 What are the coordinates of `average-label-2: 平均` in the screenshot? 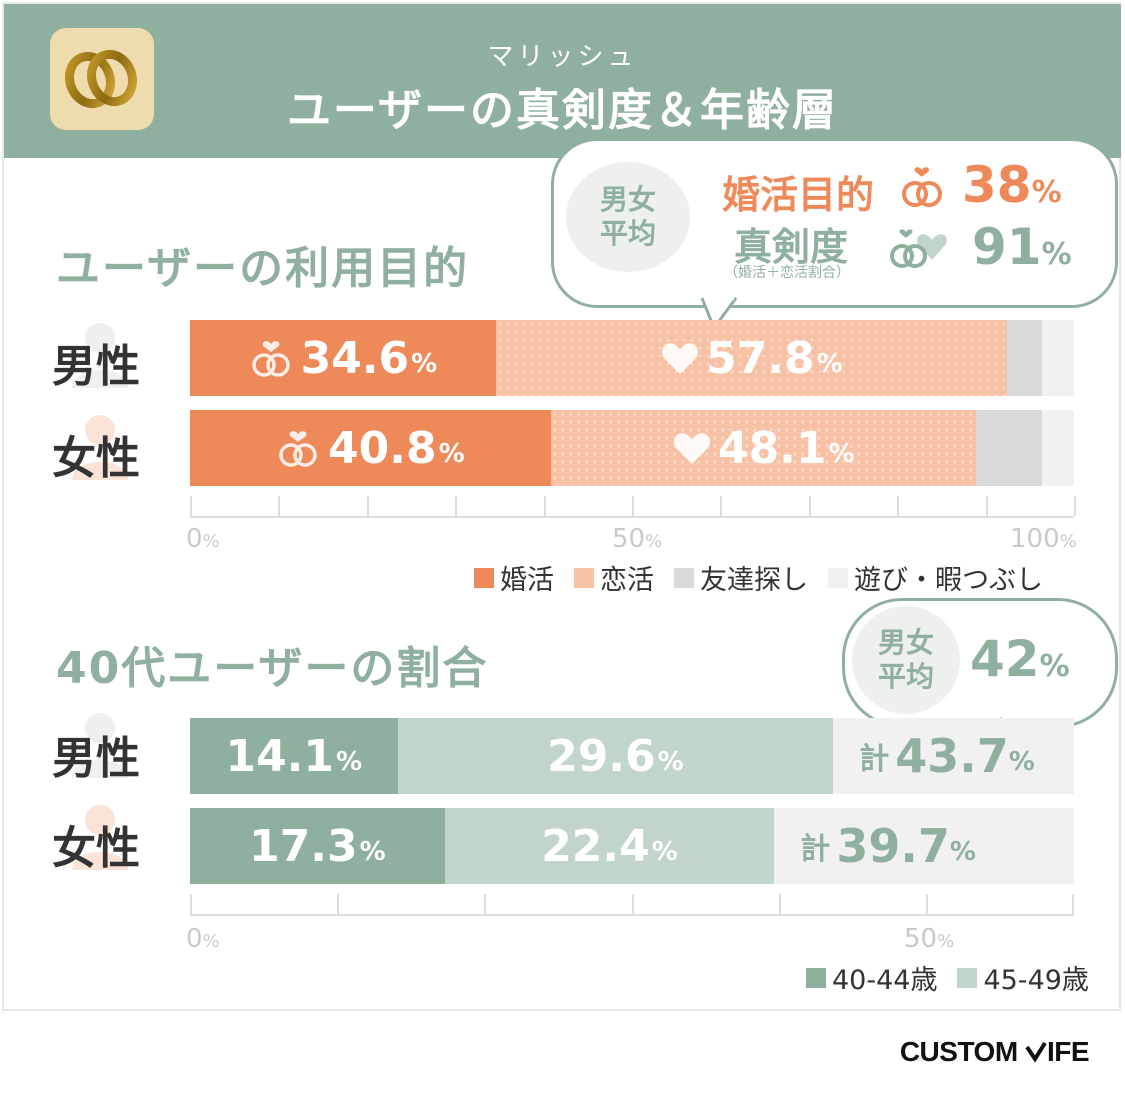 It's located at (627, 233).